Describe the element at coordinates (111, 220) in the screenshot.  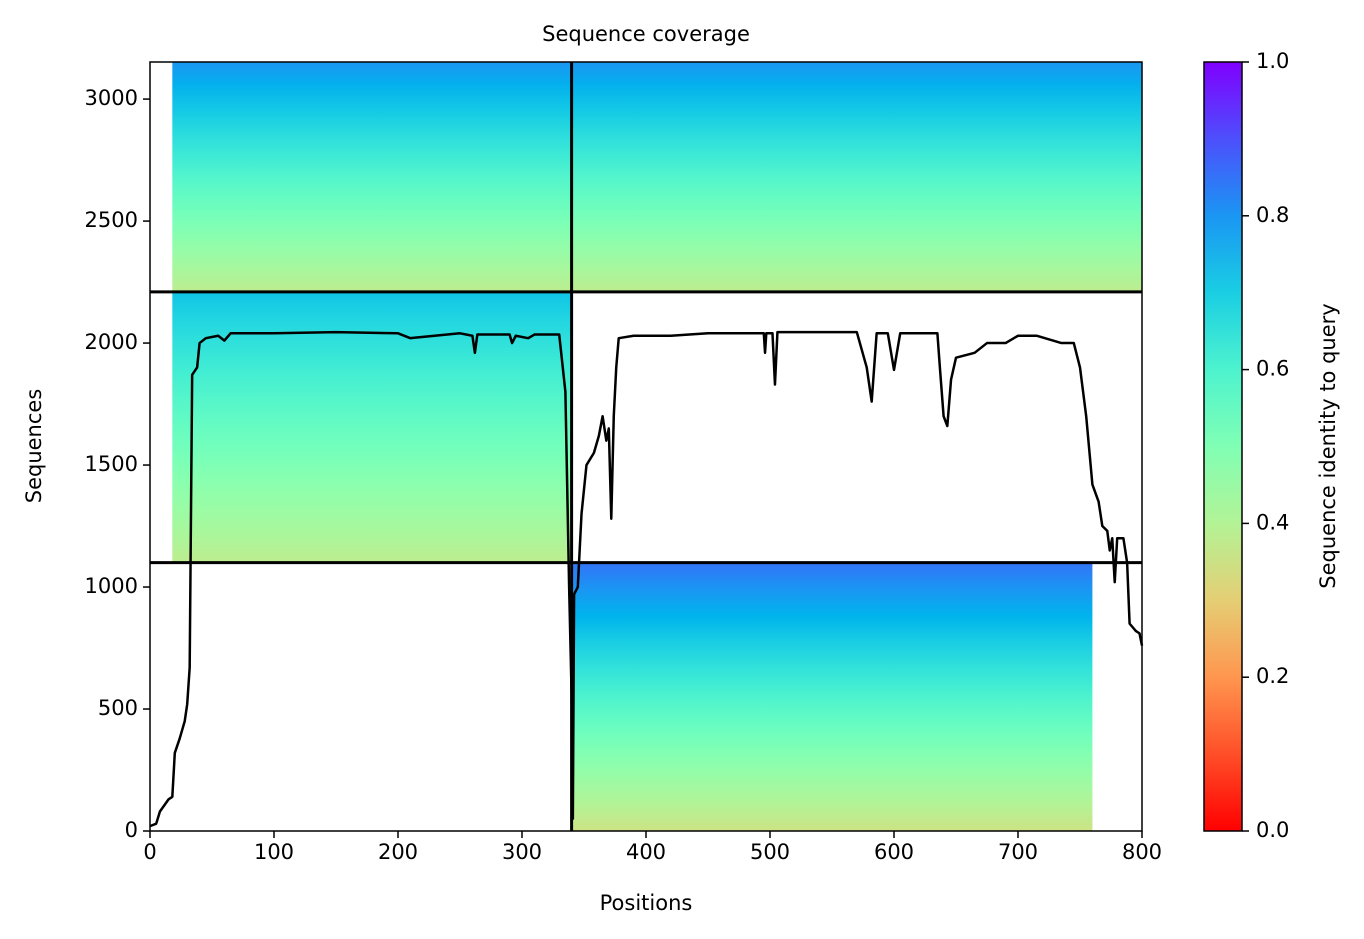
I see `y-tick-label: 2500` at that location.